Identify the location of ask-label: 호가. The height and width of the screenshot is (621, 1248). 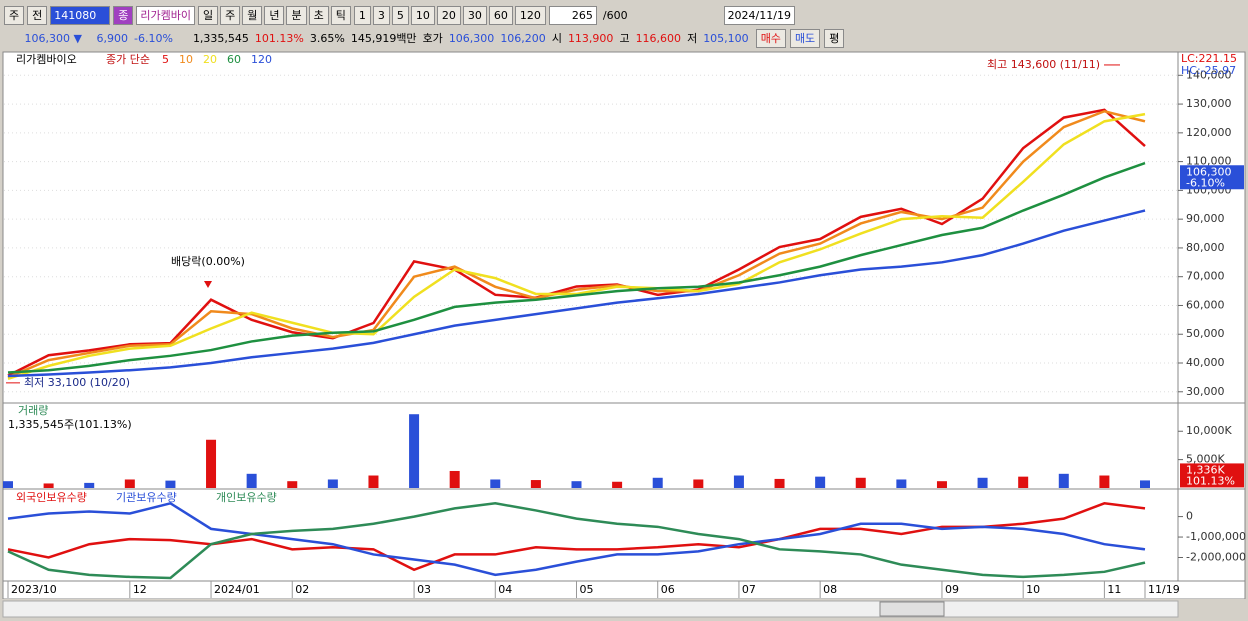
(432, 38).